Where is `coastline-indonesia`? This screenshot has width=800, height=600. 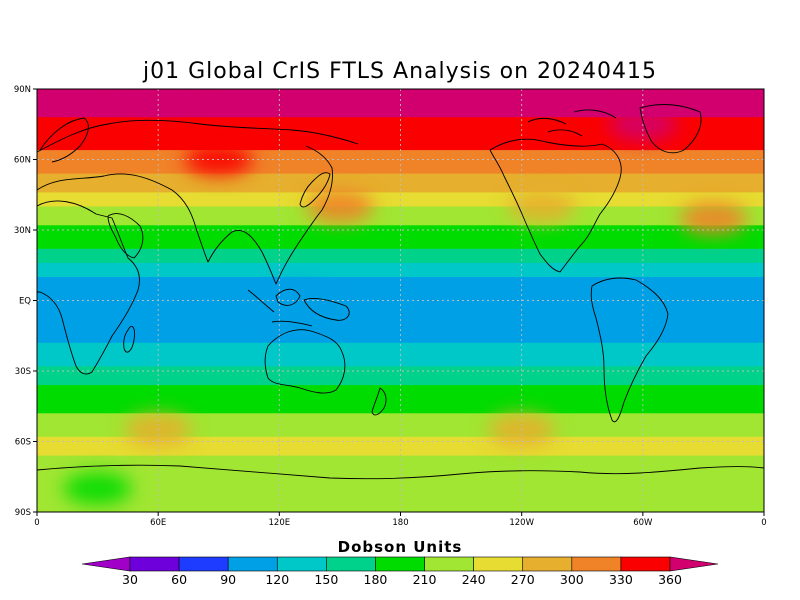
coastline-indonesia is located at coordinates (298, 307).